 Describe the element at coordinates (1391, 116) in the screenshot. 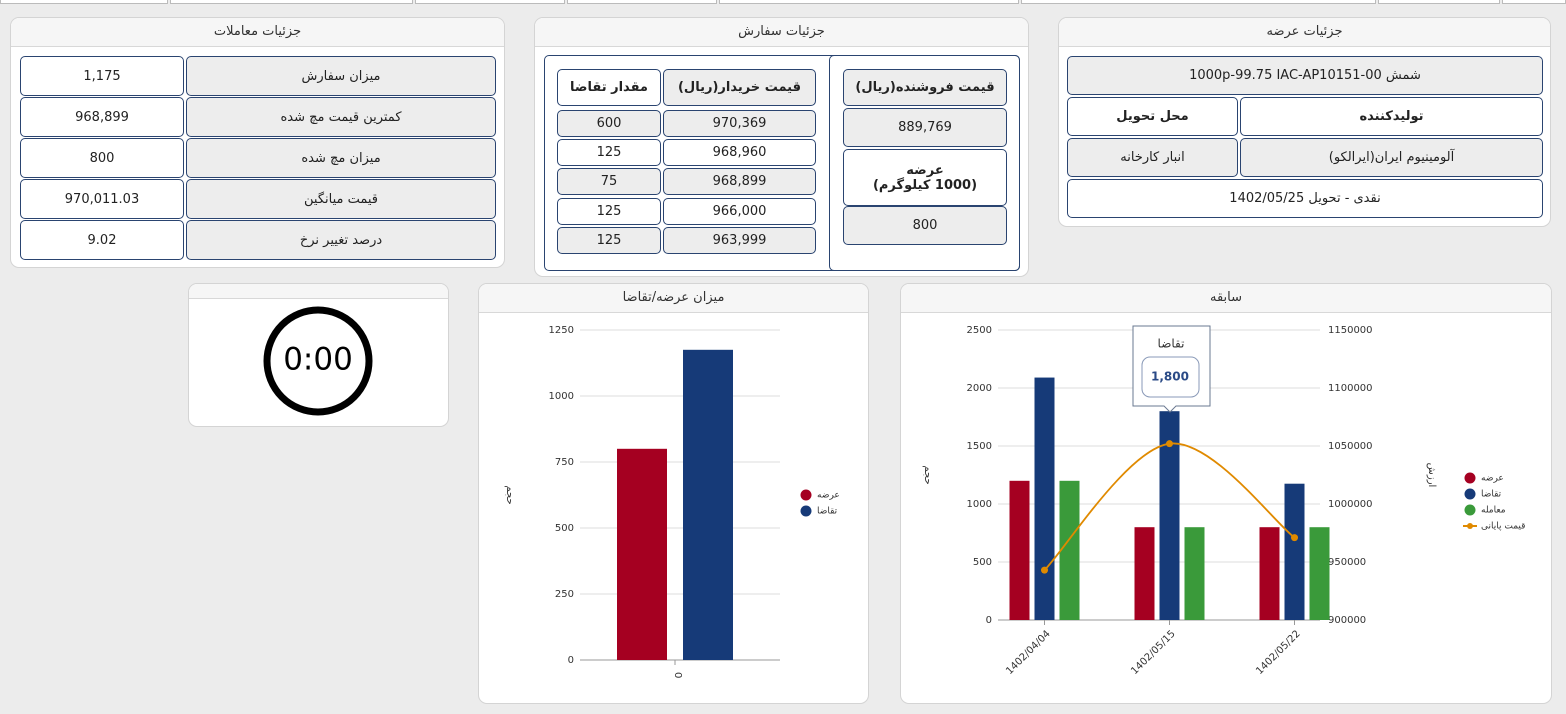

I see `column-header: تولیدکننده` at that location.